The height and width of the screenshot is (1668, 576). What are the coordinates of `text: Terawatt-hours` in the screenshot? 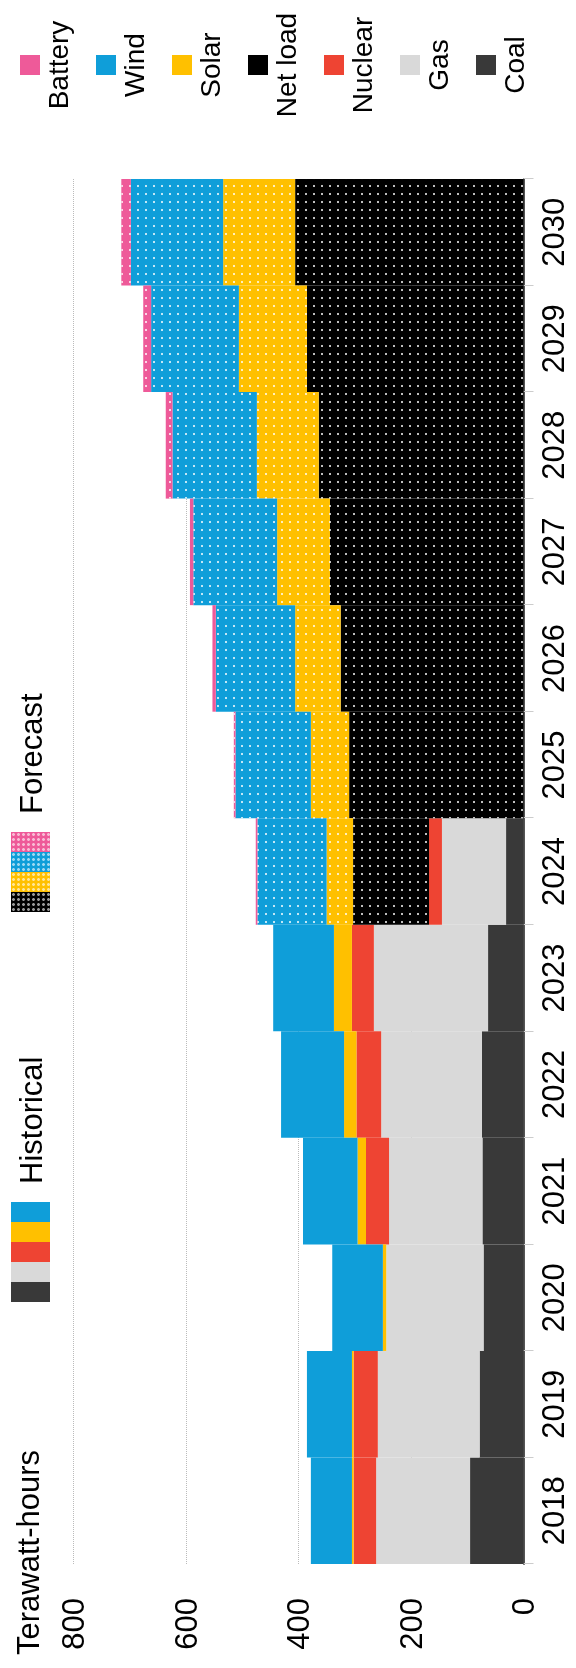 It's located at (28, 1552).